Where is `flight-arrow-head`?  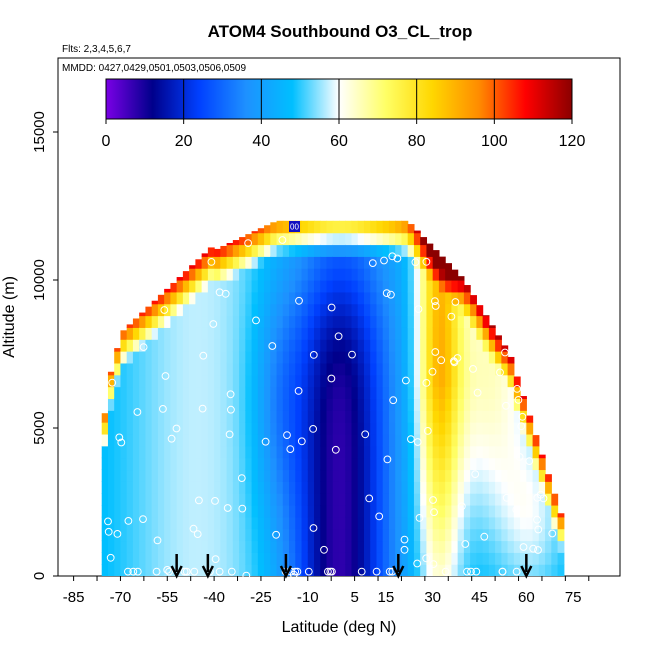
flight-arrow-head is located at coordinates (207, 572).